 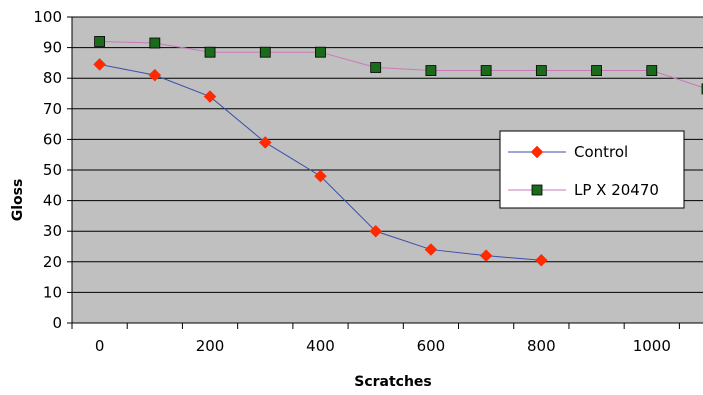 I want to click on legend-label-lpx: LP X 20470, so click(x=616, y=190).